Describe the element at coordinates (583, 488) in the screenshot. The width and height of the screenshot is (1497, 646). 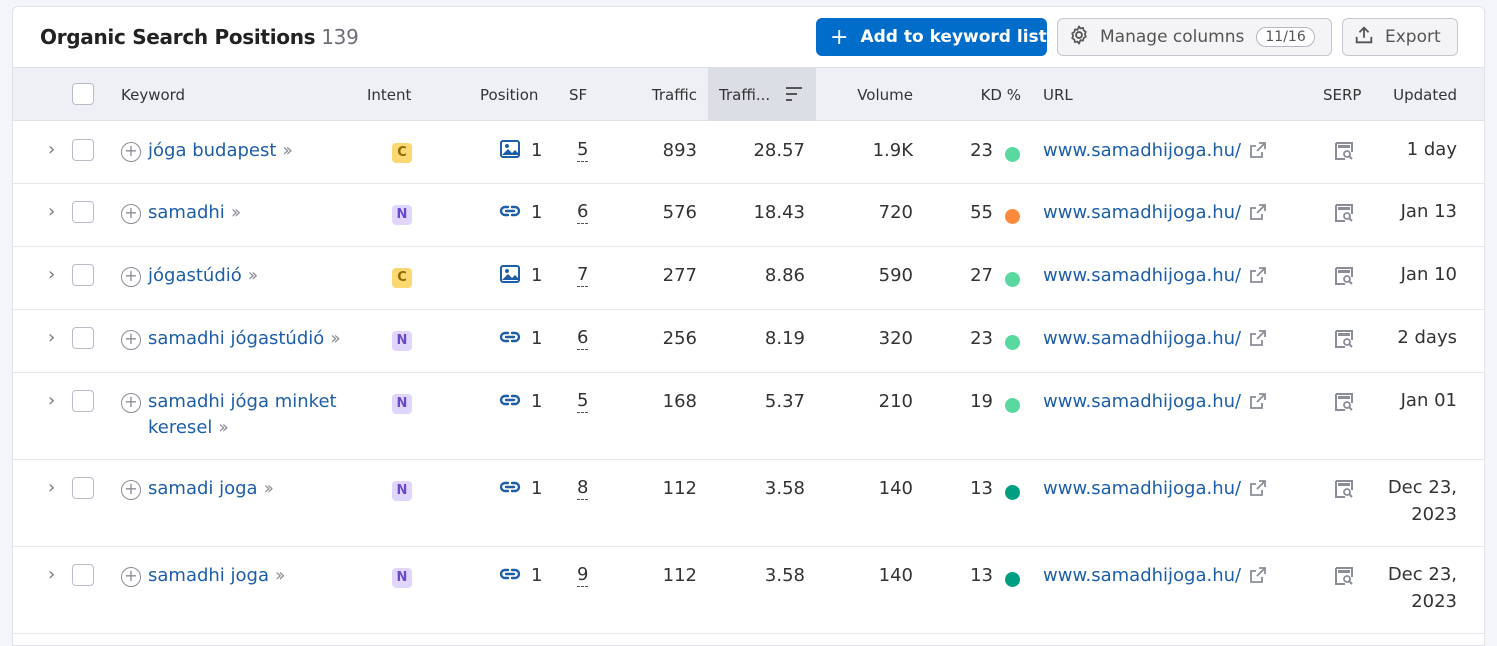
I see `serp-features-count: 8` at that location.